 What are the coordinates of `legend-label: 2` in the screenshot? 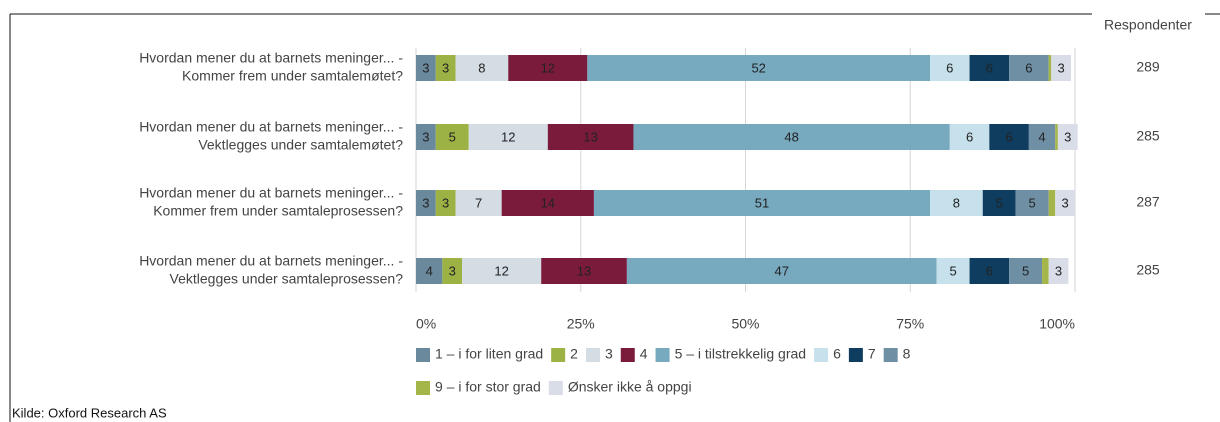 It's located at (574, 354).